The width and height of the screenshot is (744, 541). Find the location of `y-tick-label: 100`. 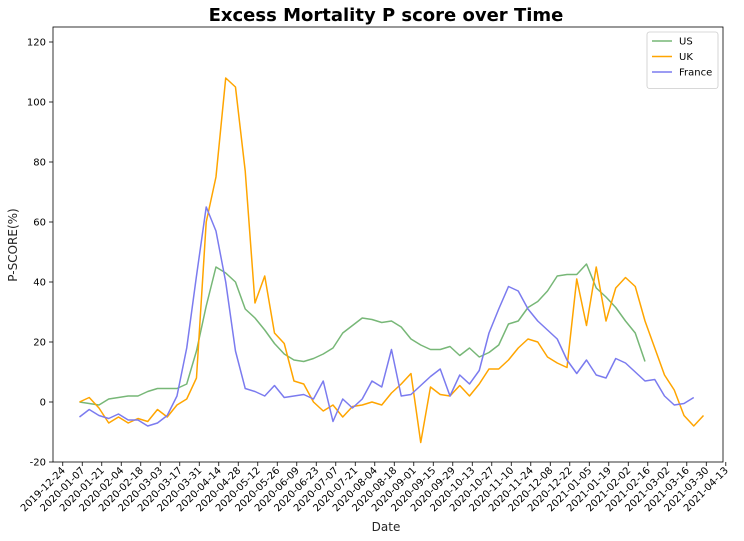

y-tick-label: 100 is located at coordinates (36, 103).